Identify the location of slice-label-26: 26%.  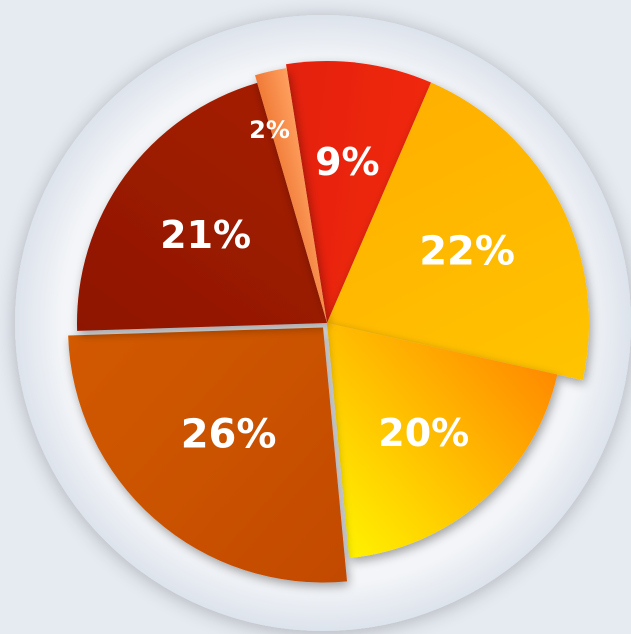
(229, 435).